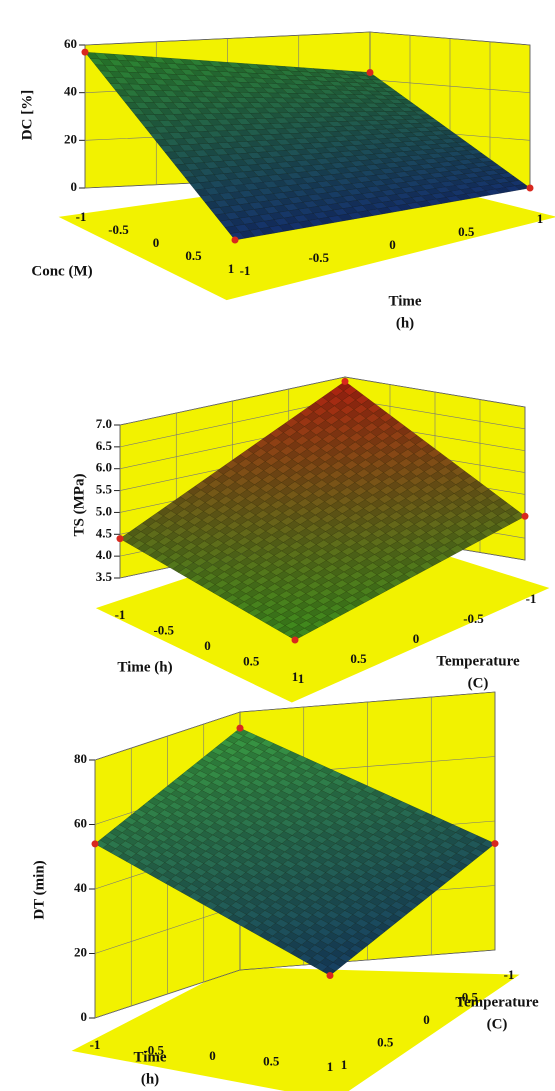  I want to click on z-tick-label: 6.5, so click(104, 445).